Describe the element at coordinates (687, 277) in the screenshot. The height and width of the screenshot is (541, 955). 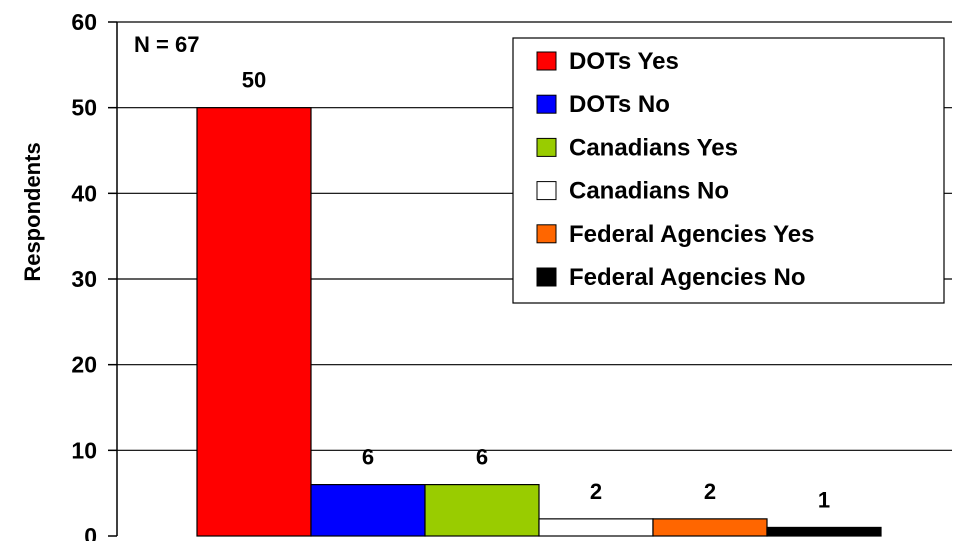
I see `legend-label: Federal Agencies No` at that location.